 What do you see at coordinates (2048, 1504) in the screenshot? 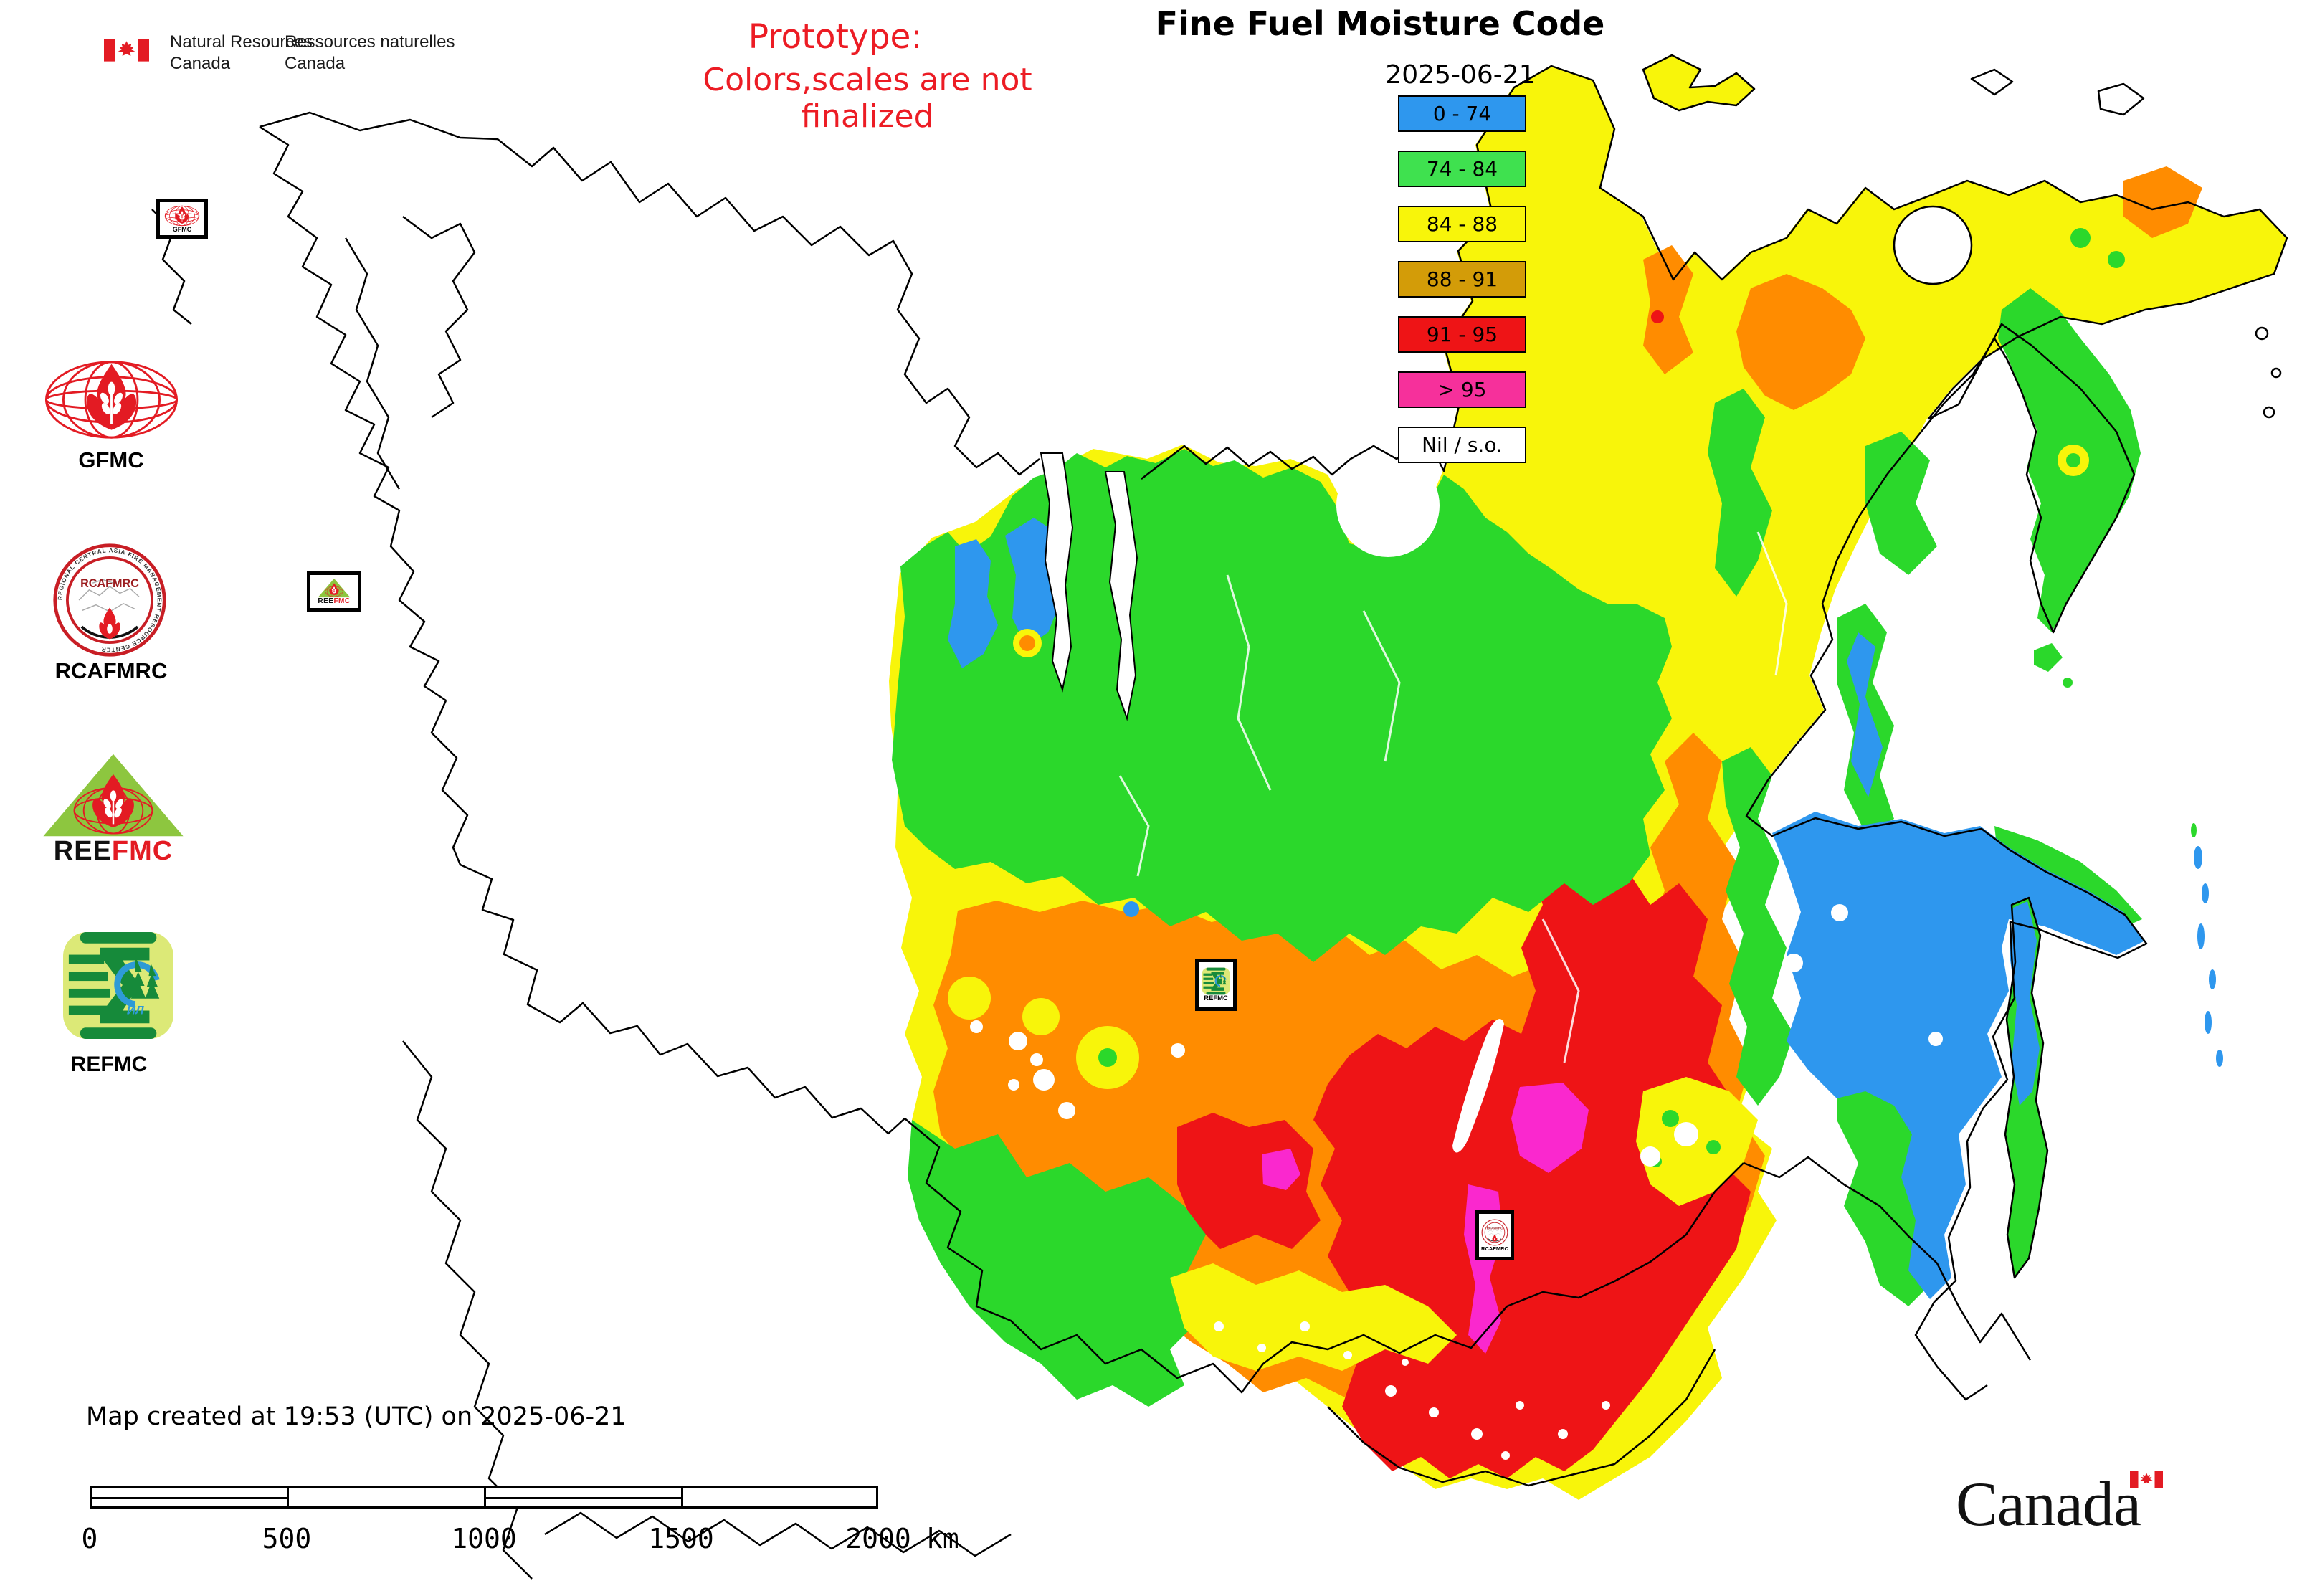
I see `canada-wordmark-text: Canada` at bounding box center [2048, 1504].